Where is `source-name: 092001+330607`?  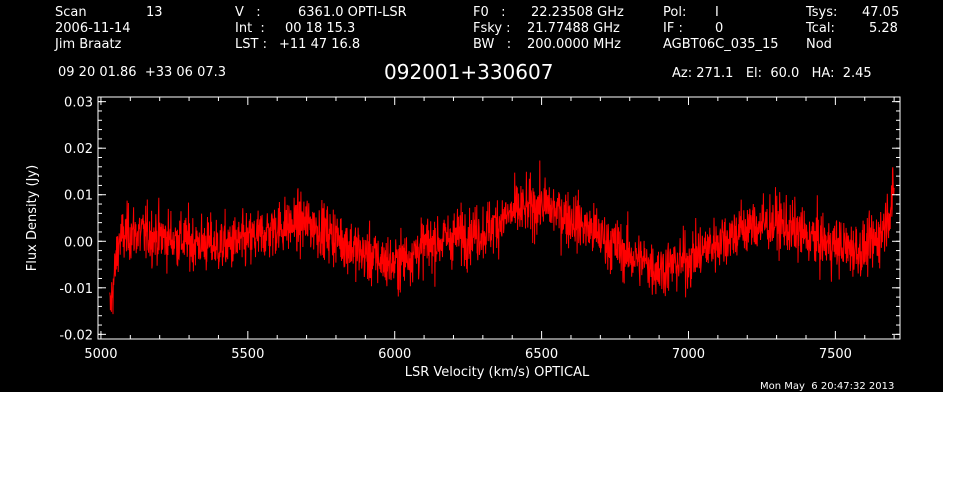
source-name: 092001+330607 is located at coordinates (469, 72).